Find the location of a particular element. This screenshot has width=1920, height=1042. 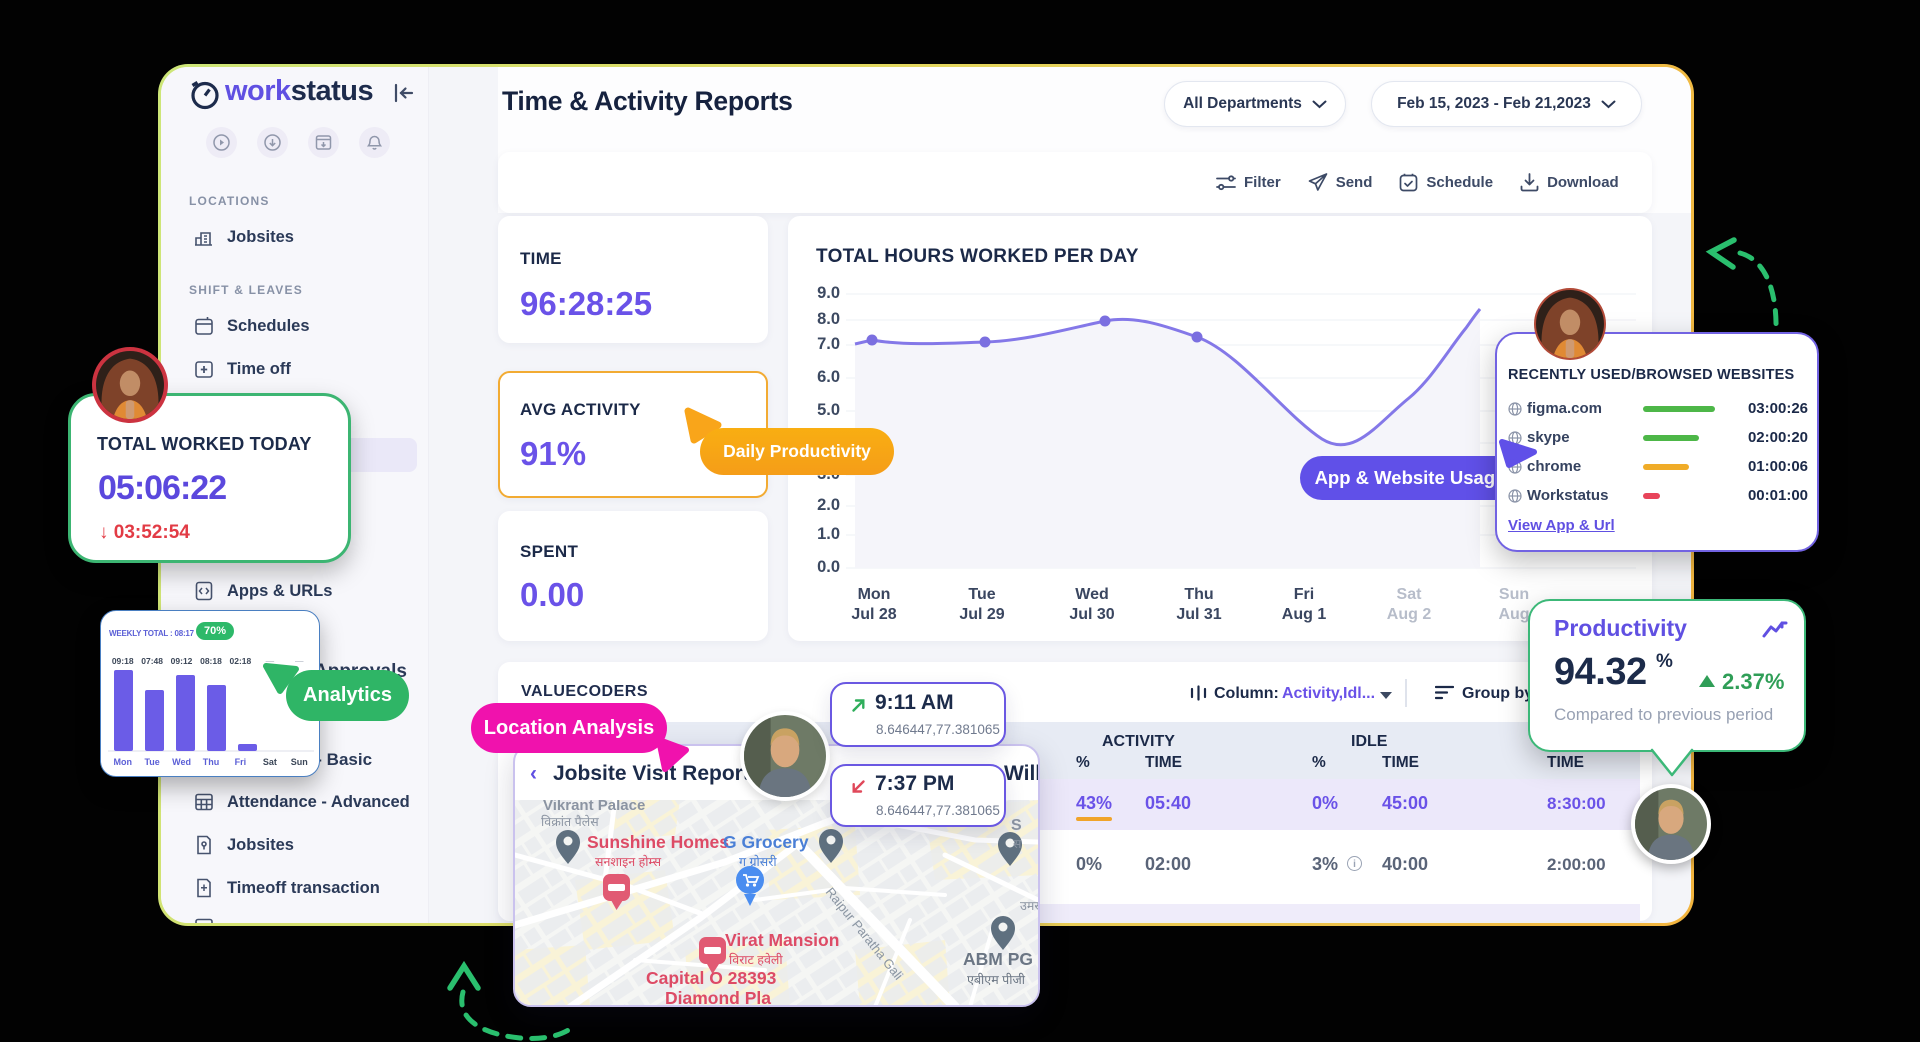

svg-text: ग ग्रोसरी is located at coordinates (758, 861).